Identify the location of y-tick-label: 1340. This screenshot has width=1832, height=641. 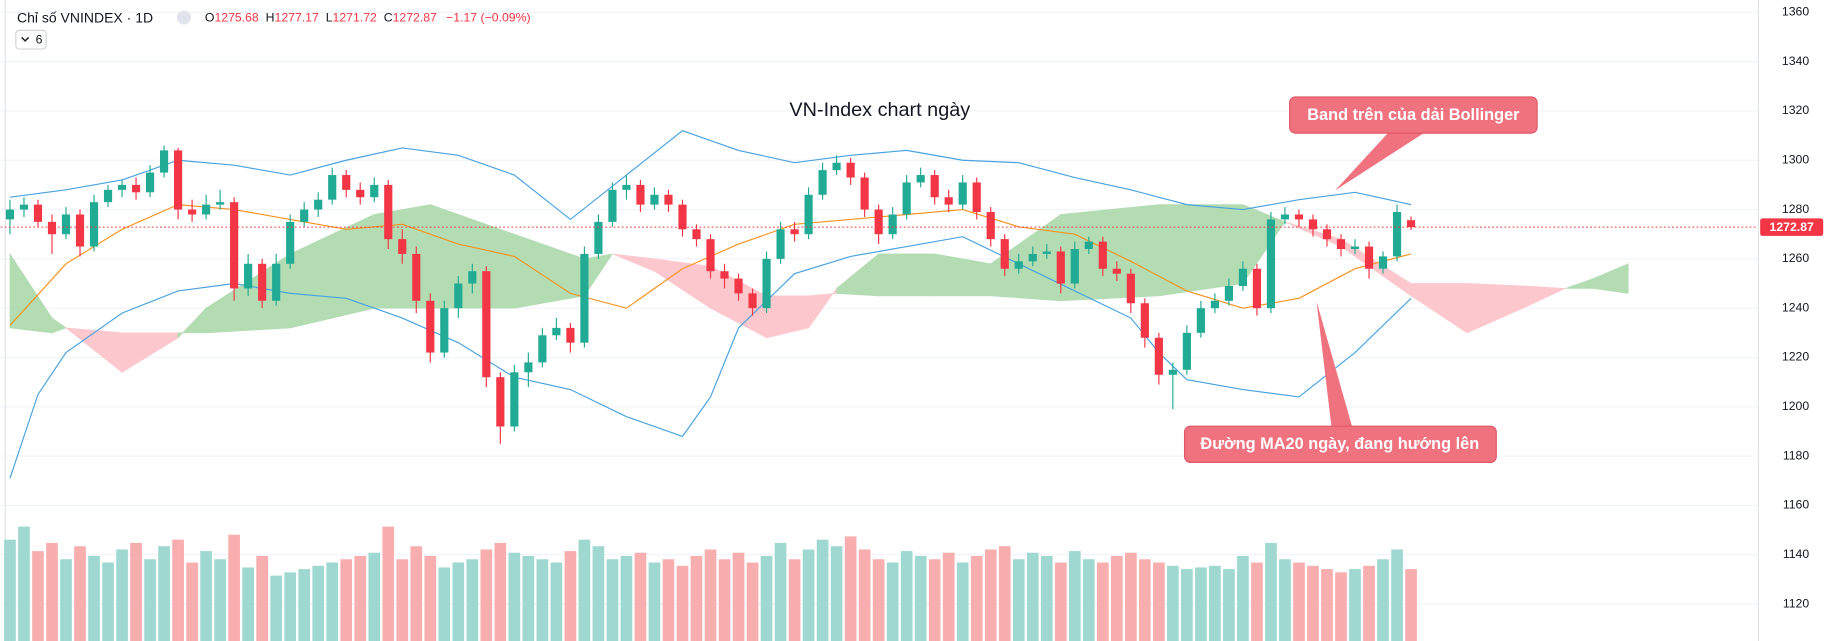
(1795, 61).